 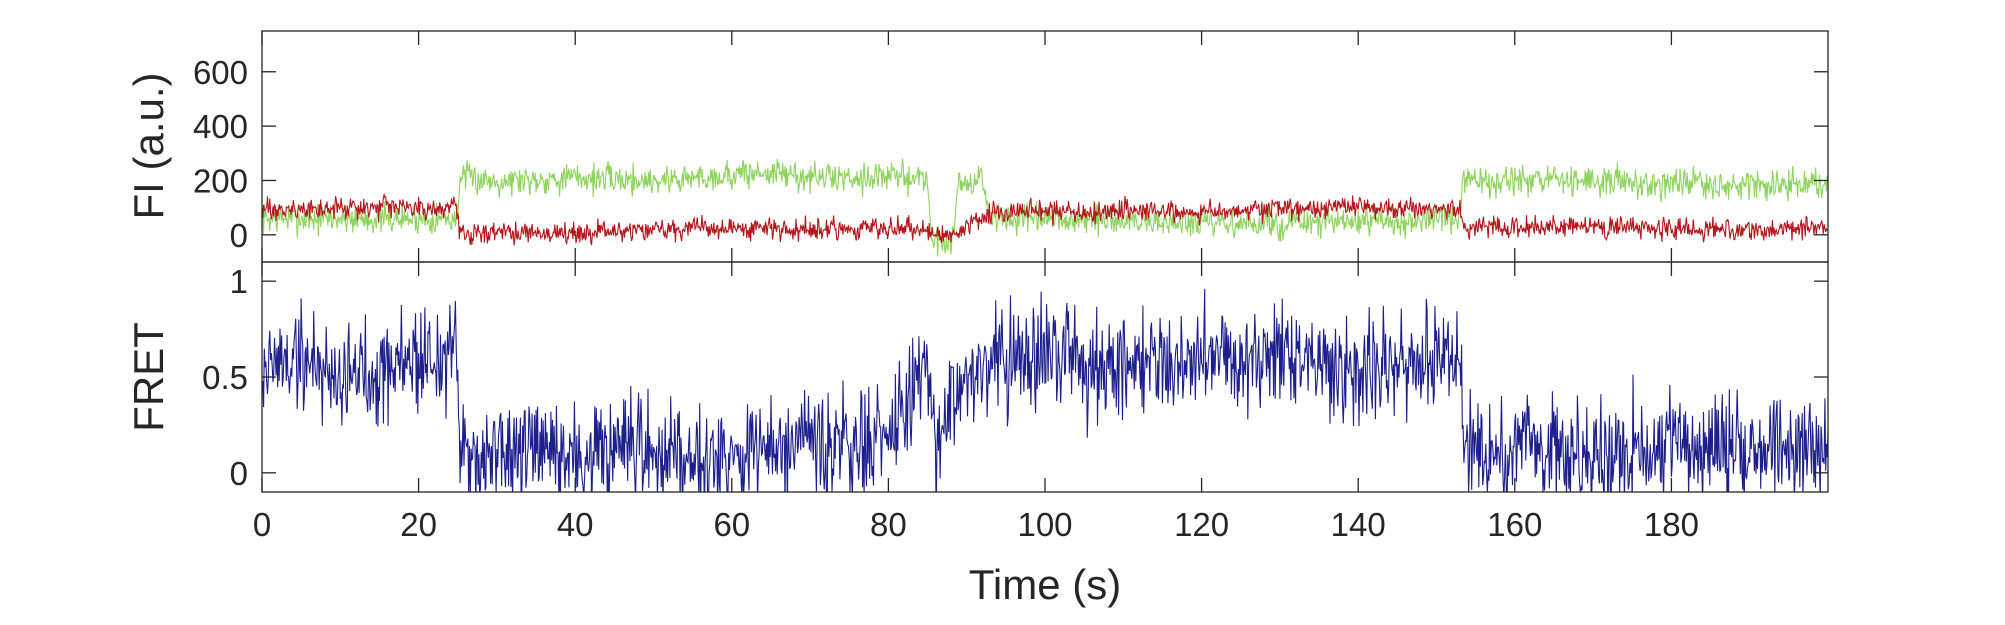 I want to click on x-tick-label: 140, so click(x=1358, y=524).